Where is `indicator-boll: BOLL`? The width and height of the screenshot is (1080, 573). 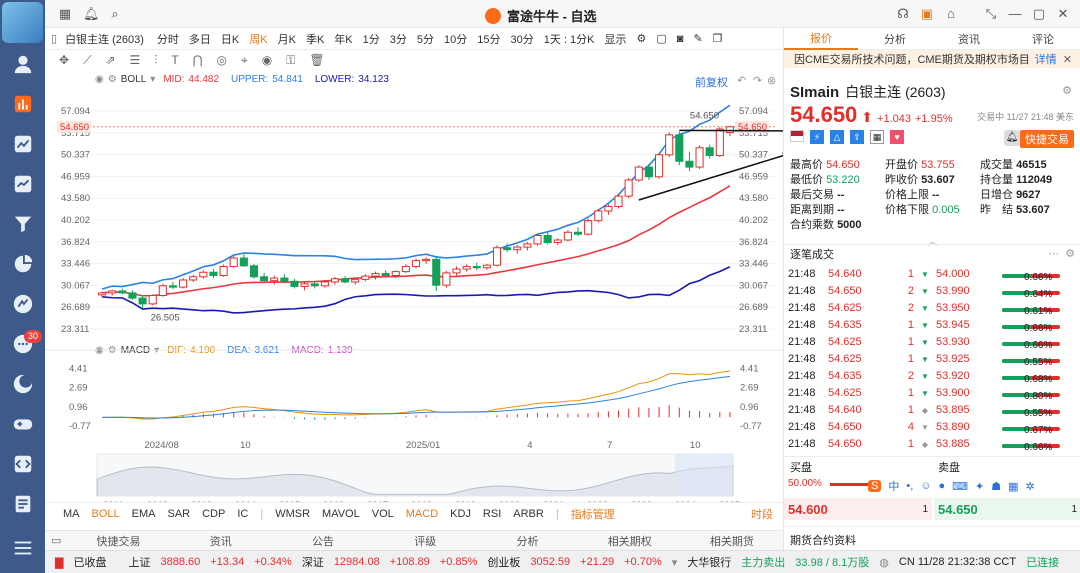
indicator-boll: BOLL is located at coordinates (105, 513).